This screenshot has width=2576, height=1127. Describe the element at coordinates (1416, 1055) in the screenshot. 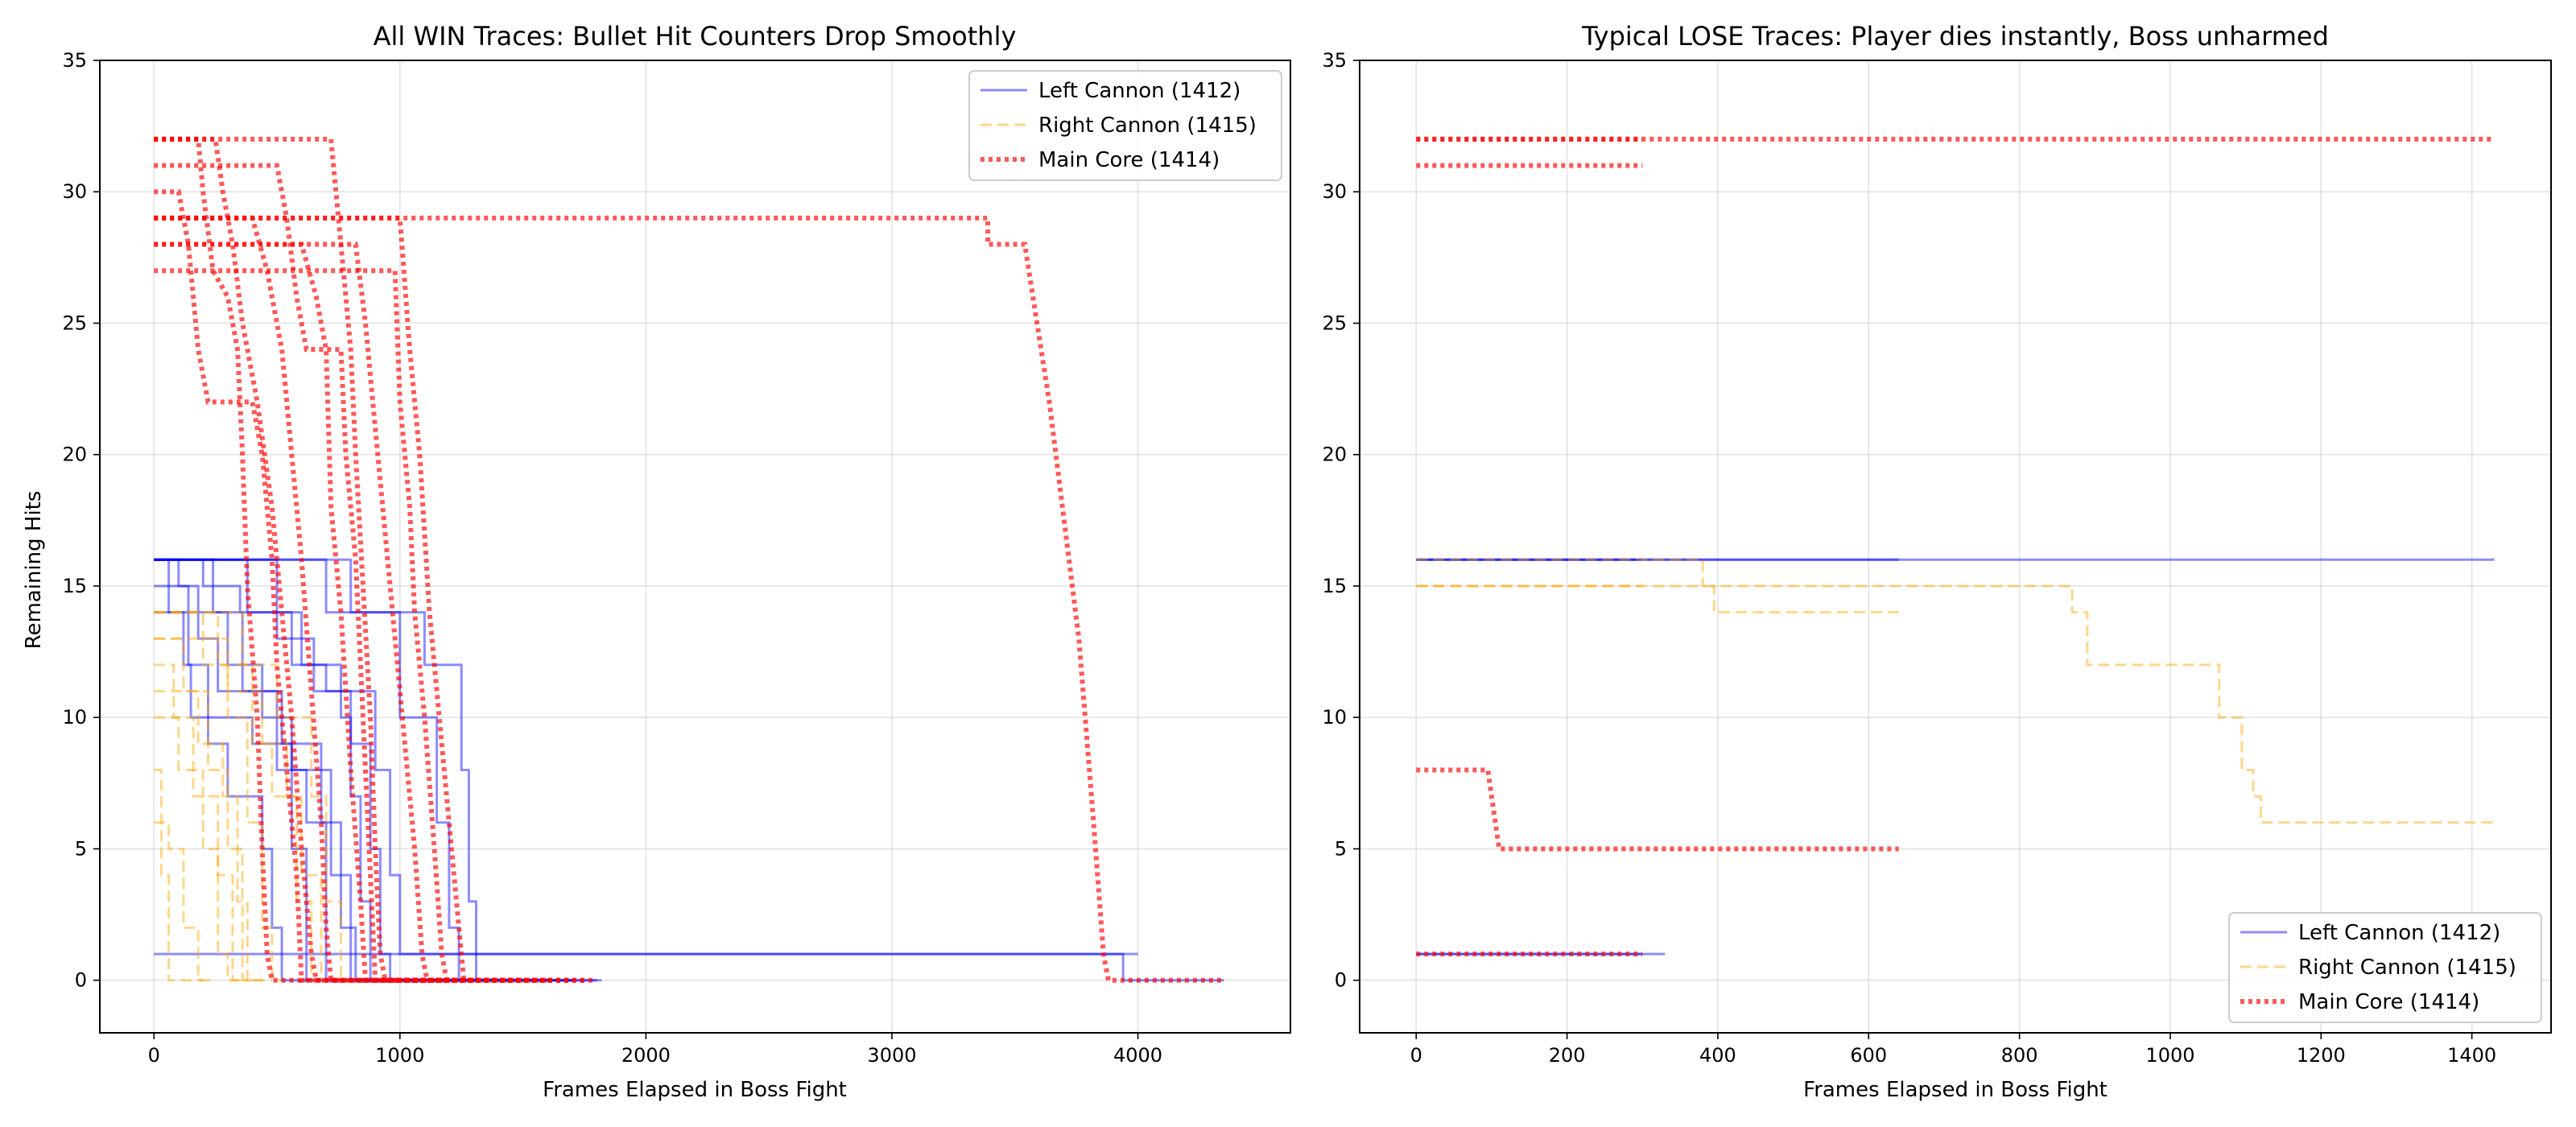

I see `lose-x-tick-label: 0` at that location.